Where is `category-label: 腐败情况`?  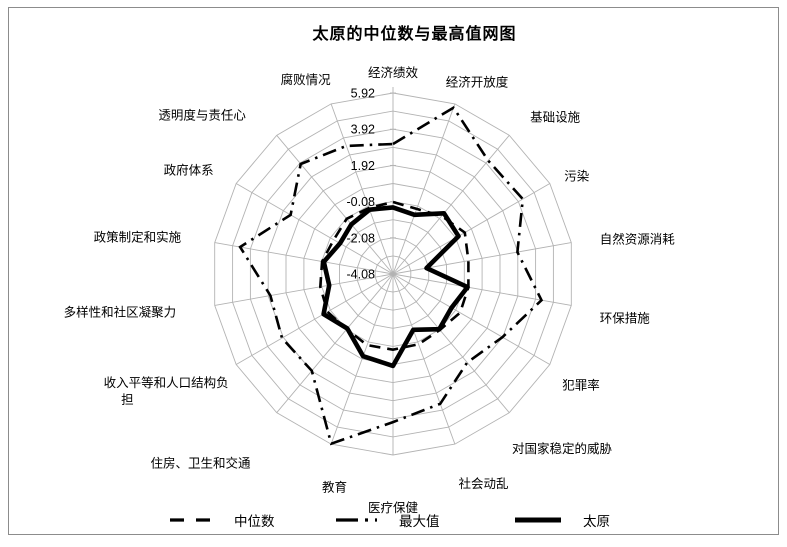 category-label: 腐败情况 is located at coordinates (306, 79).